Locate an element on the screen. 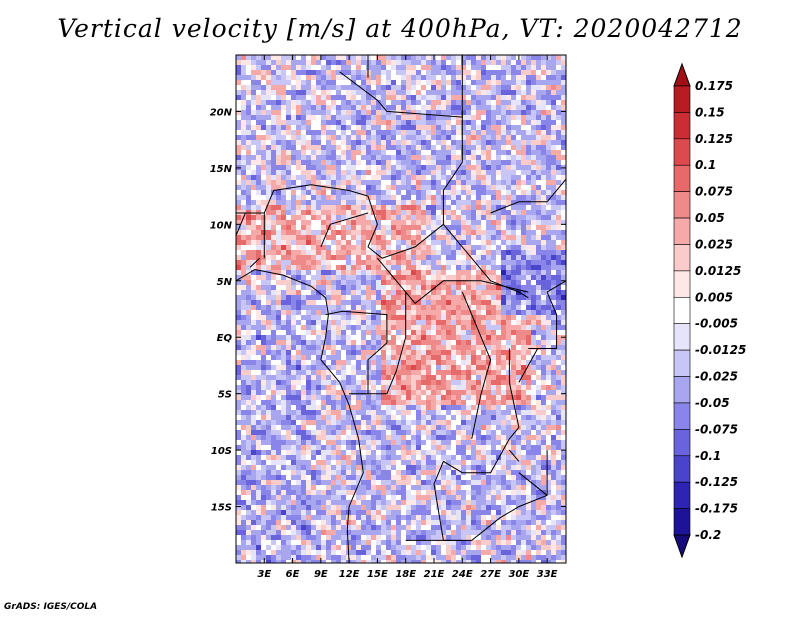 This screenshot has width=800, height=618. x-tick-label: 6E is located at coordinates (293, 574).